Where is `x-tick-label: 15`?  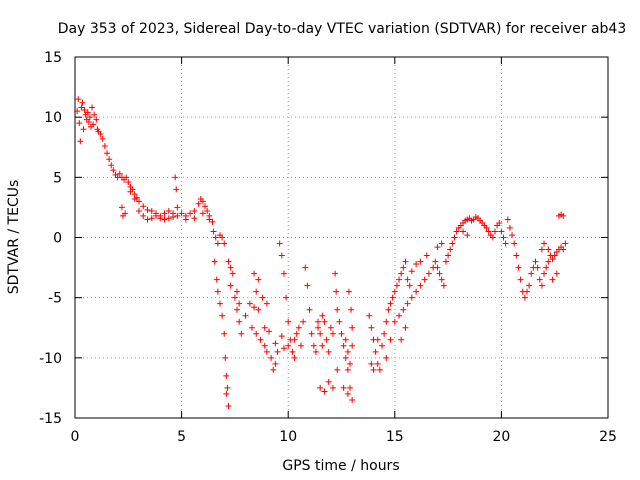
x-tick-label: 15 is located at coordinates (395, 437).